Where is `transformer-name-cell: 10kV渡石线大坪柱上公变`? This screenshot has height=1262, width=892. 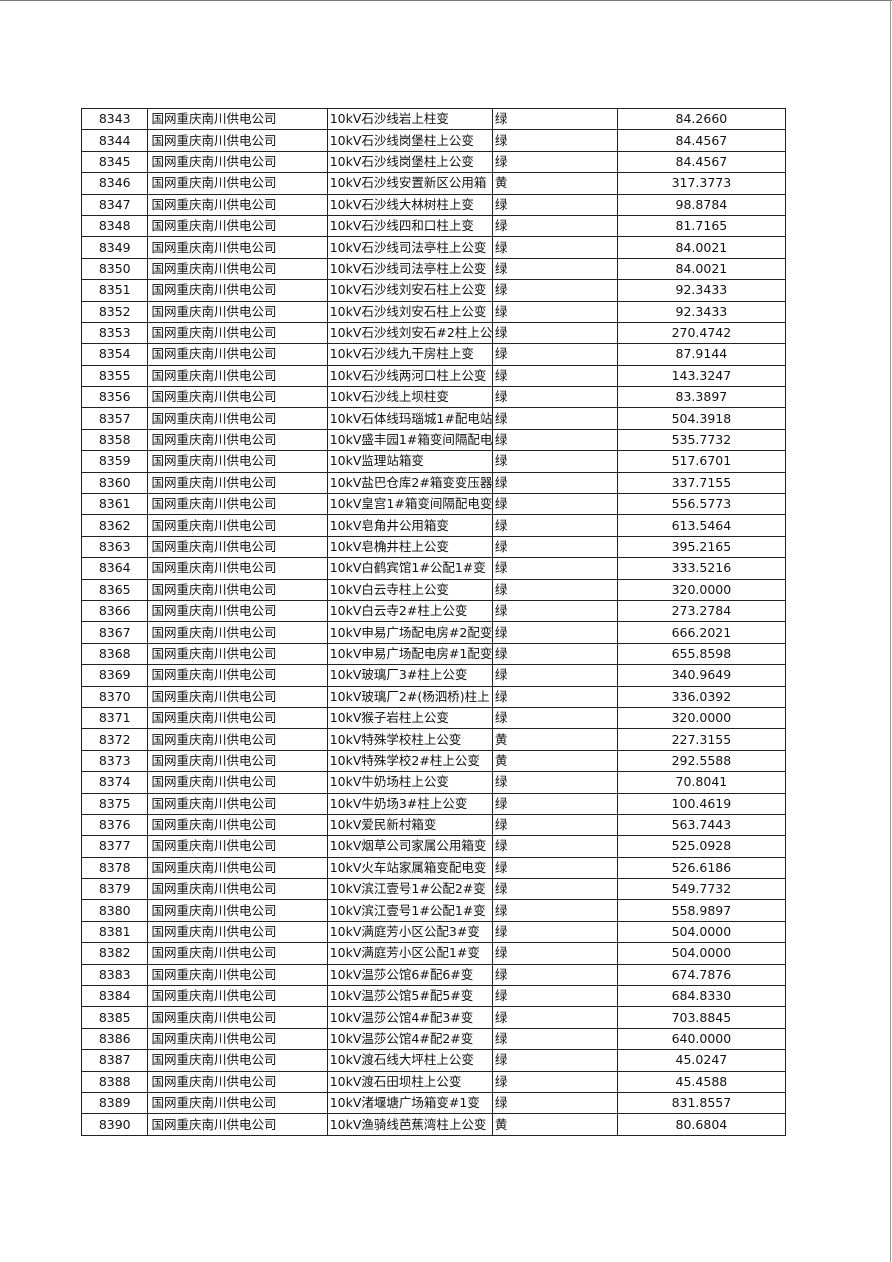 transformer-name-cell: 10kV渡石线大坪柱上公变 is located at coordinates (409, 1060).